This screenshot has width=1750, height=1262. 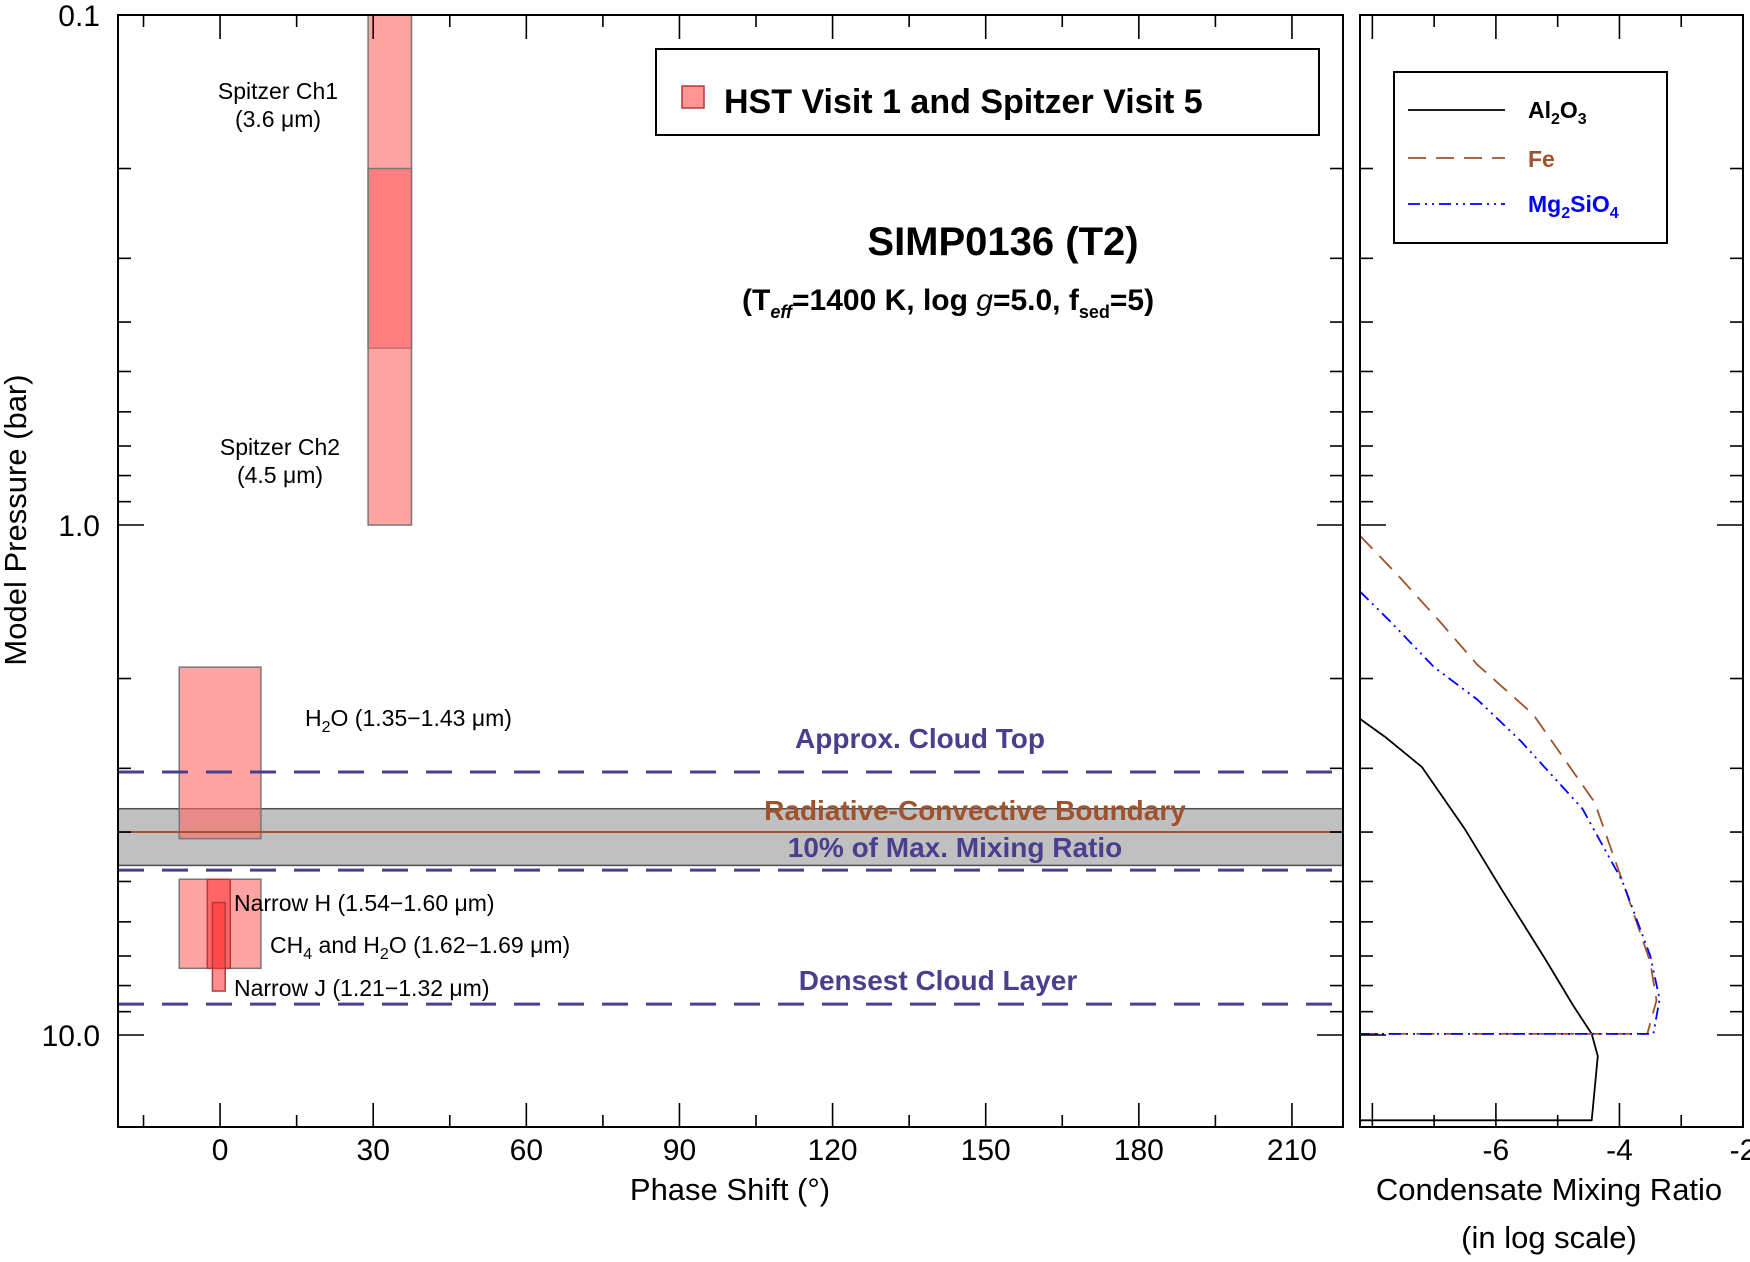 I want to click on chart-title: SIMP0136 (T2), so click(x=1002, y=242).